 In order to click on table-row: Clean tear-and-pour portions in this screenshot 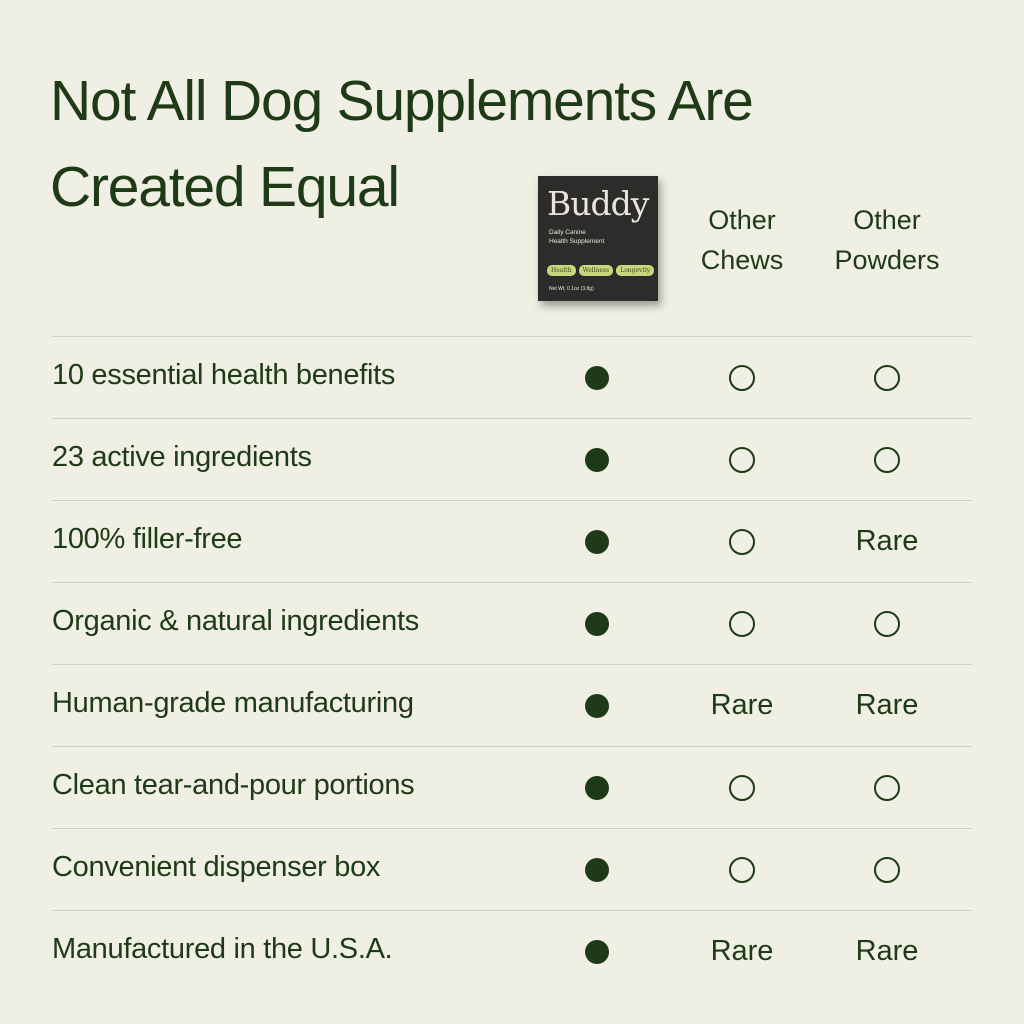, I will do `click(512, 787)`.